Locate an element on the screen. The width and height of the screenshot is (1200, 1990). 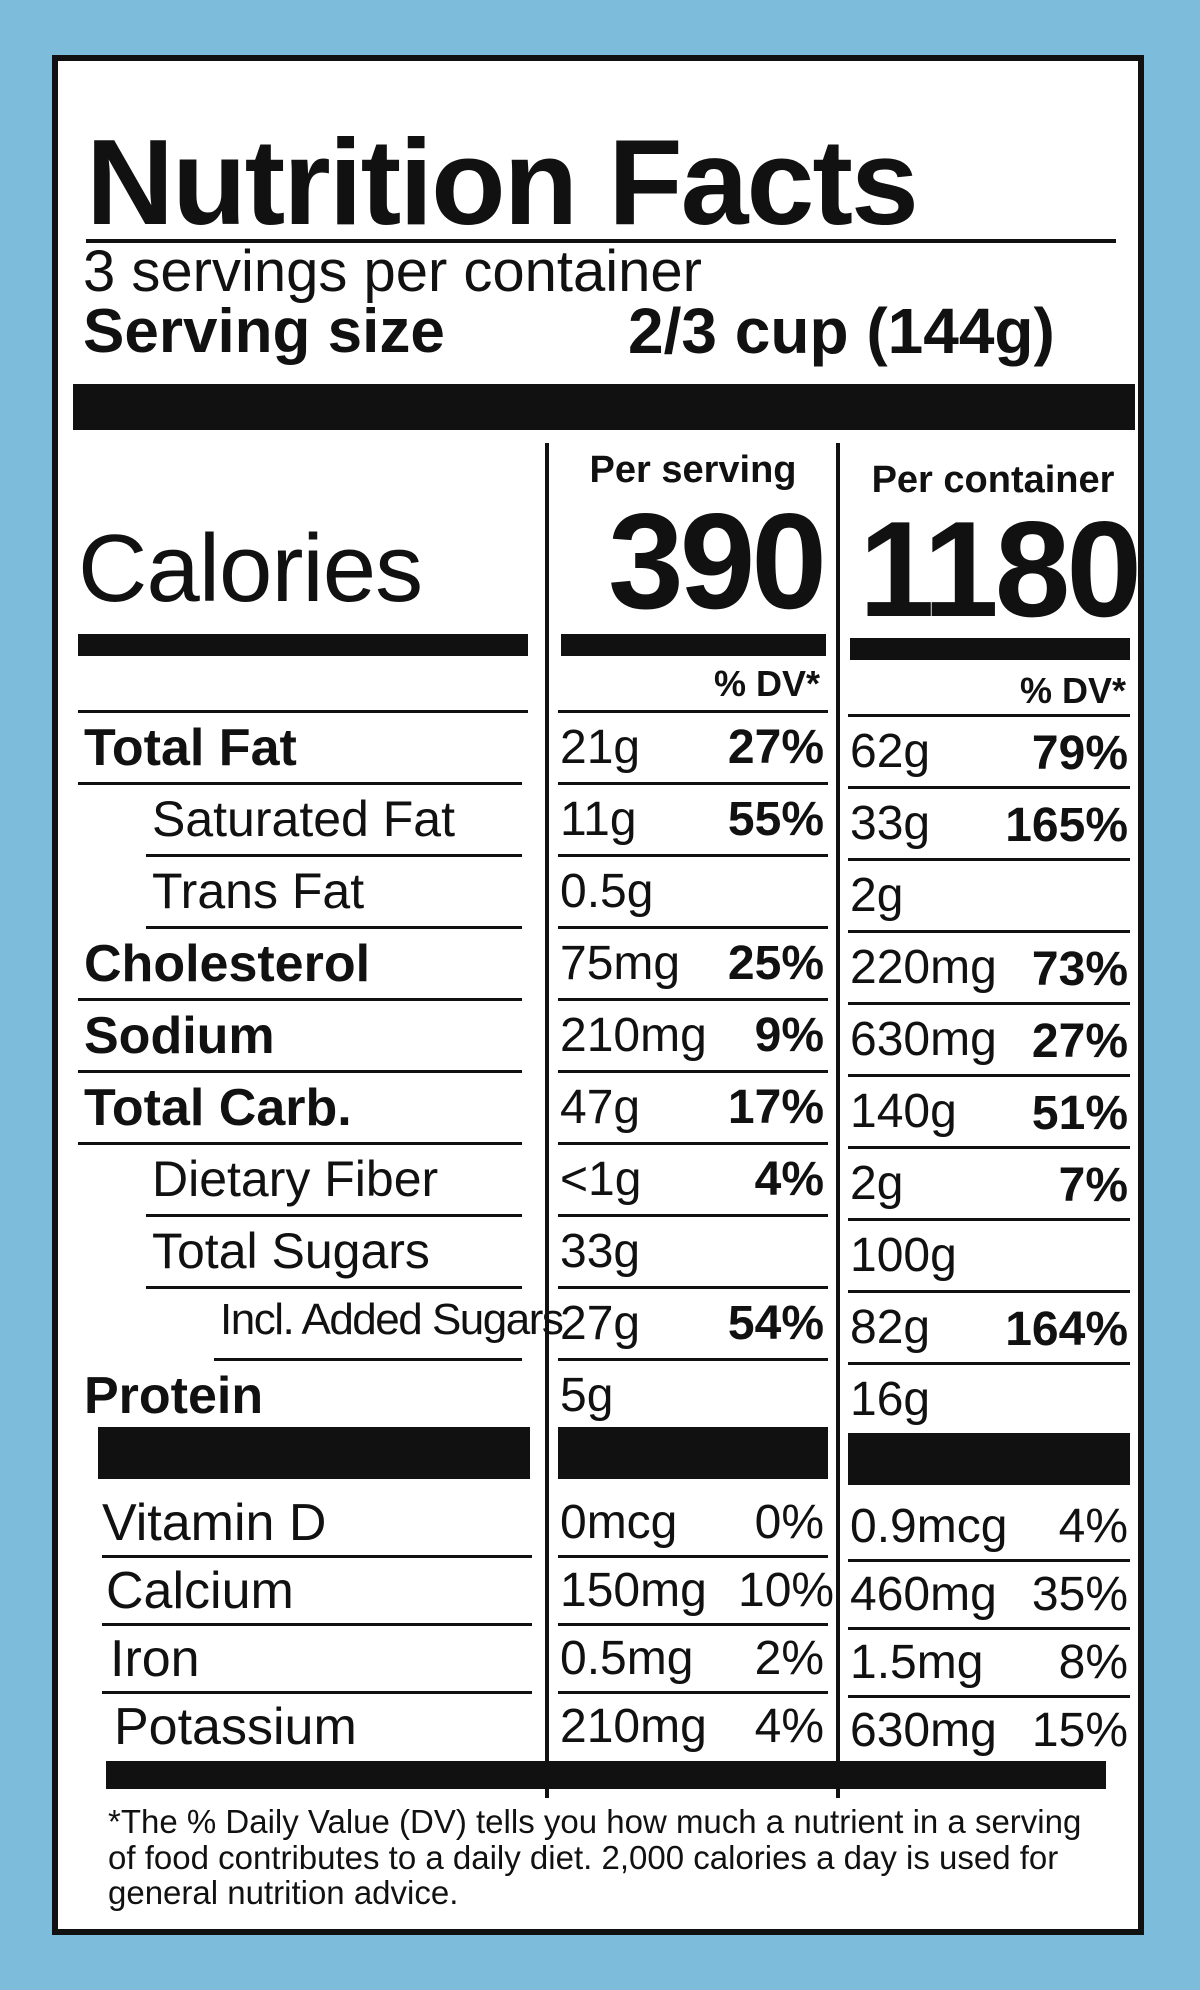
vitamin-container-dv: 15% is located at coordinates (1079, 1730).